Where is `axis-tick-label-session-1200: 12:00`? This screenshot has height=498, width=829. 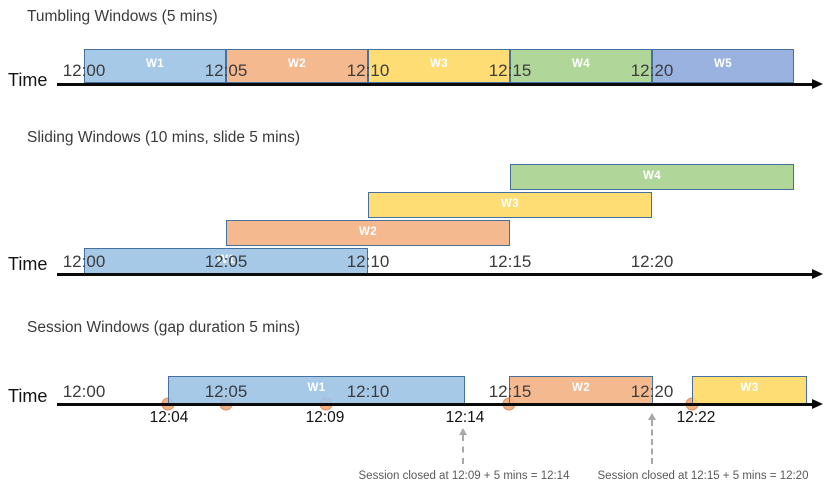
axis-tick-label-session-1200: 12:00 is located at coordinates (84, 391).